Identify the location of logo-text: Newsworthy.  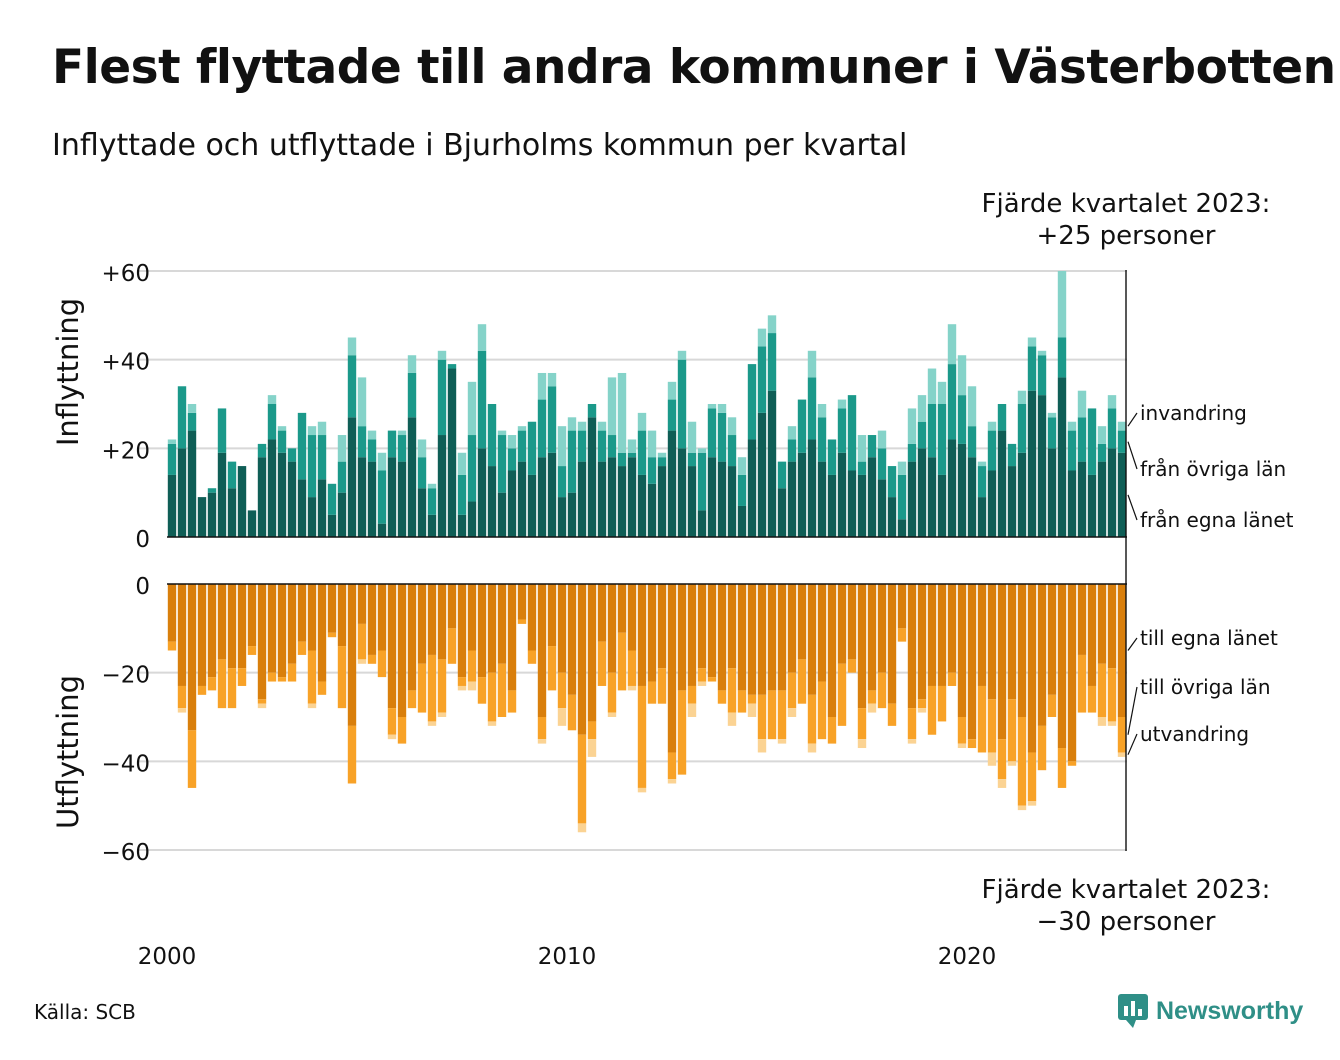
(1230, 1010).